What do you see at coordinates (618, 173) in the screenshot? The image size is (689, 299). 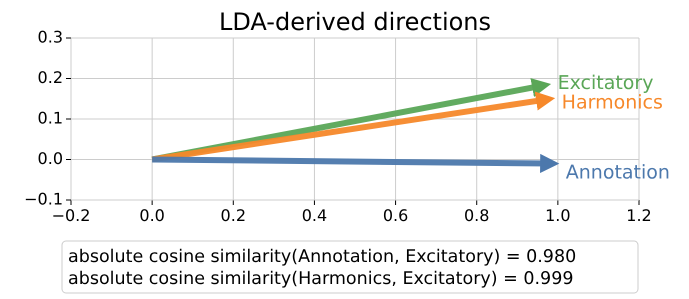 I see `series-label: Annotation` at bounding box center [618, 173].